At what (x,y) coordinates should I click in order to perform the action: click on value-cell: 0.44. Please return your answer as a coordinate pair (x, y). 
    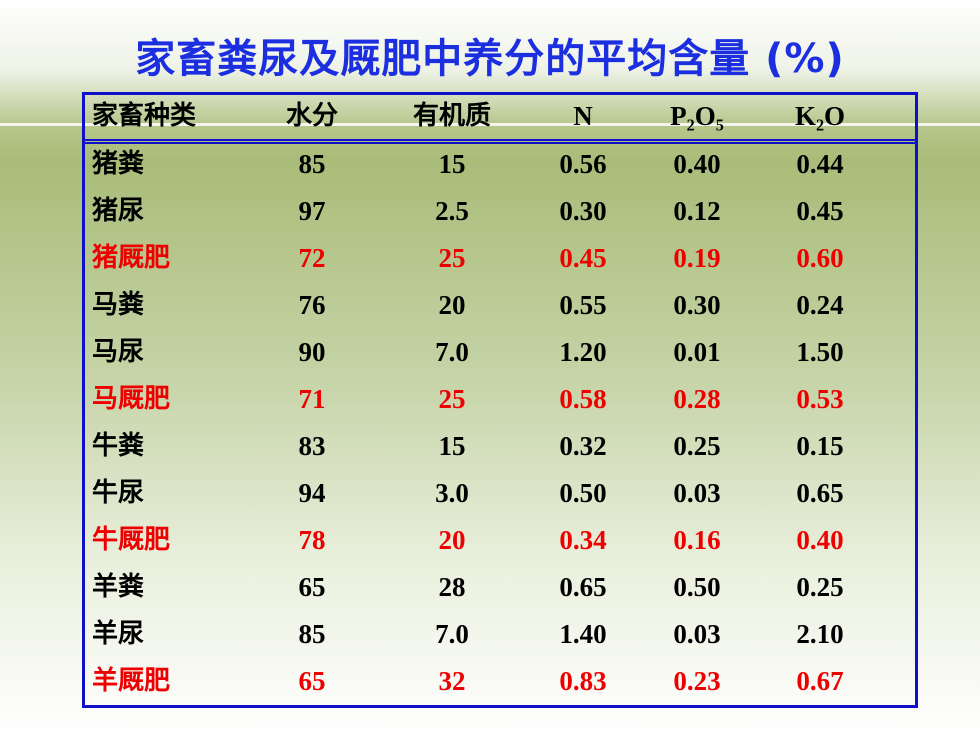
    Looking at the image, I should click on (820, 164).